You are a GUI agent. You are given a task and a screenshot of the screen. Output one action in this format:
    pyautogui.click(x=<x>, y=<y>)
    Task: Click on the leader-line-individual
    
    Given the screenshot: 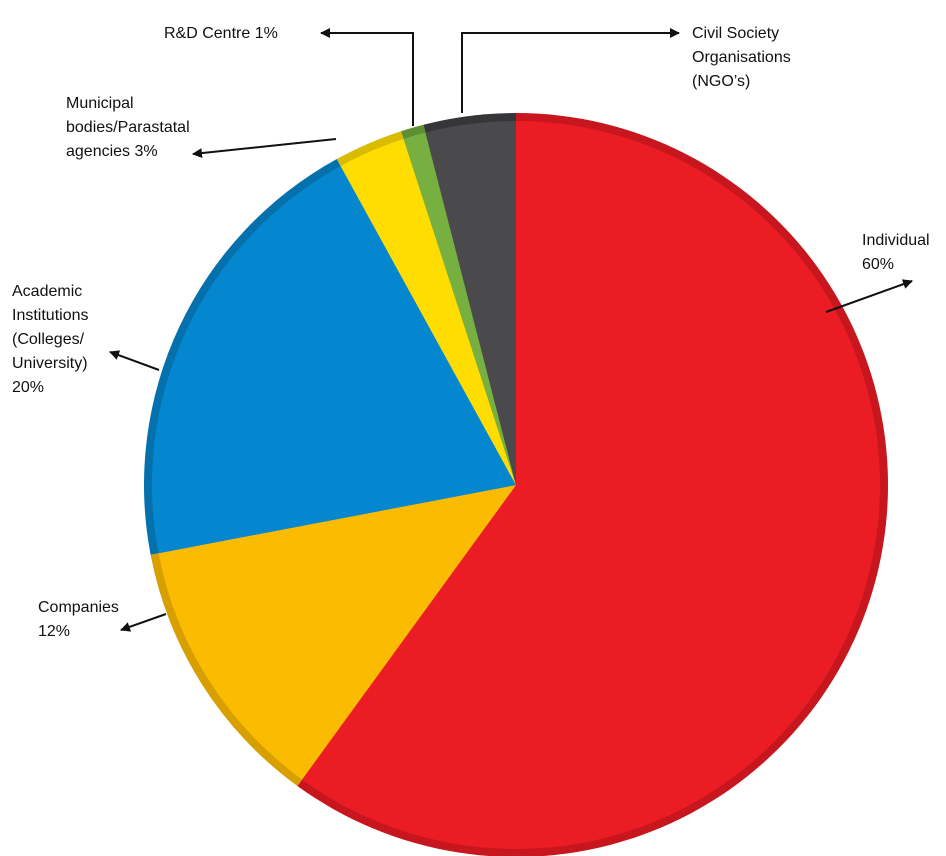 What is the action you would take?
    pyautogui.click(x=869, y=296)
    